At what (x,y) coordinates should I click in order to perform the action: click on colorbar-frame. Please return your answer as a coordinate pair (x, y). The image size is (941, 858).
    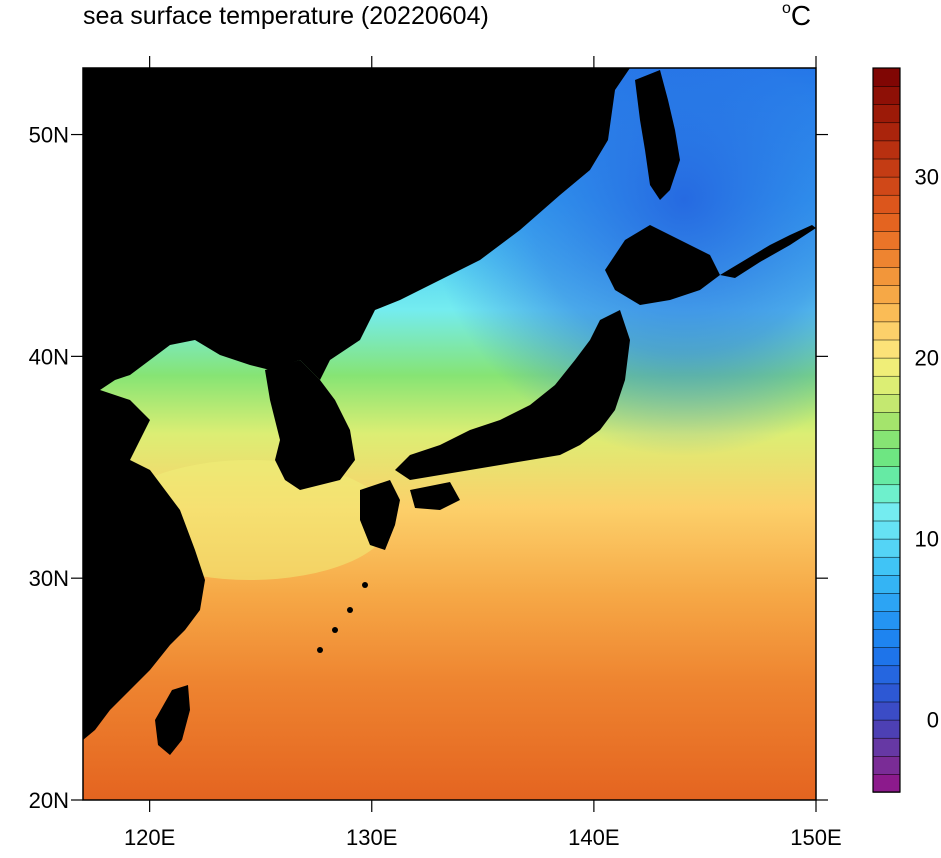
    Looking at the image, I should click on (886, 430).